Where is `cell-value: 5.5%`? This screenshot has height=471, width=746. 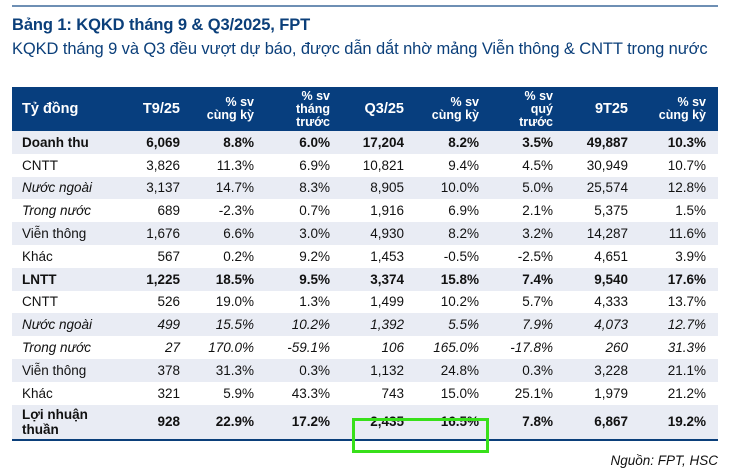
cell-value: 5.5% is located at coordinates (463, 325).